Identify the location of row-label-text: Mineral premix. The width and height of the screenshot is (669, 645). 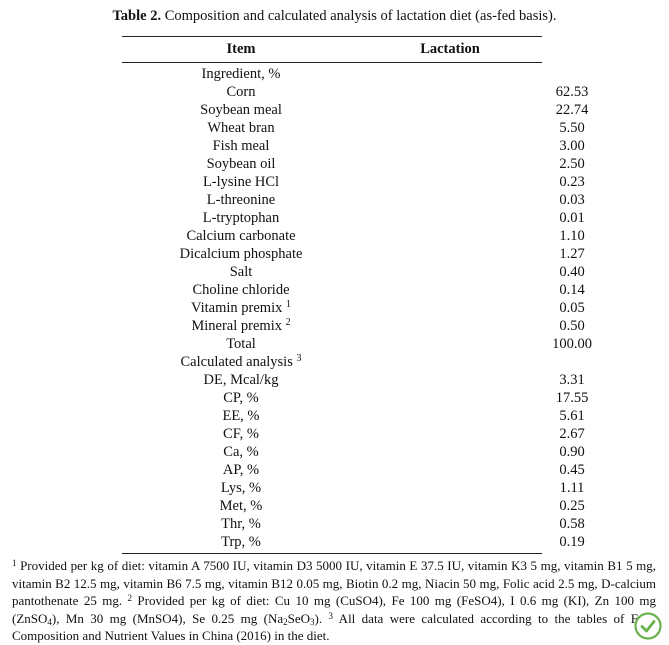
(236, 326).